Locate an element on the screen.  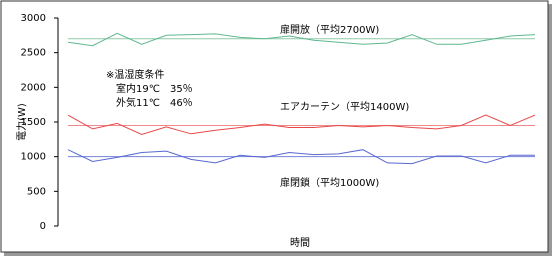
x-axis-label: 時間 is located at coordinates (300, 243).